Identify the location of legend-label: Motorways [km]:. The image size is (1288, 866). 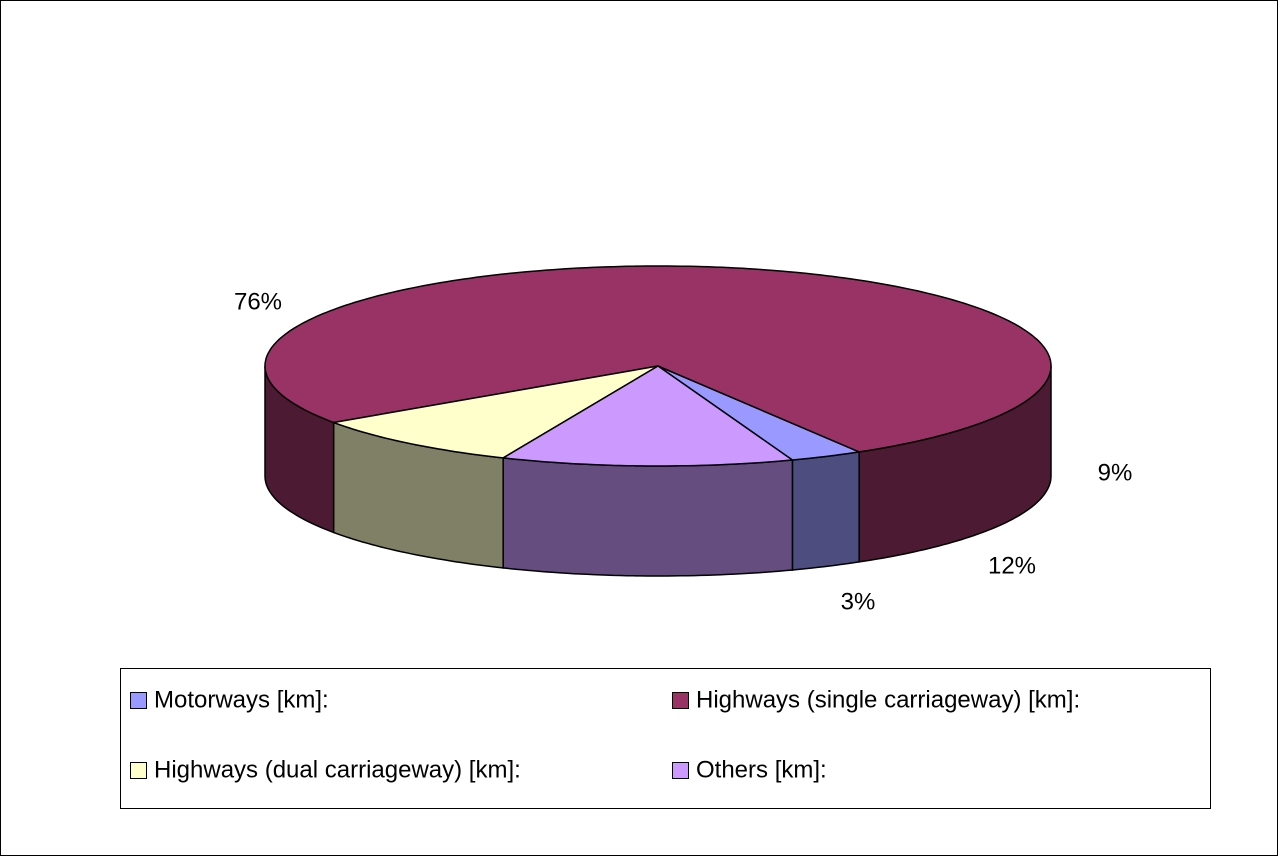
(241, 699).